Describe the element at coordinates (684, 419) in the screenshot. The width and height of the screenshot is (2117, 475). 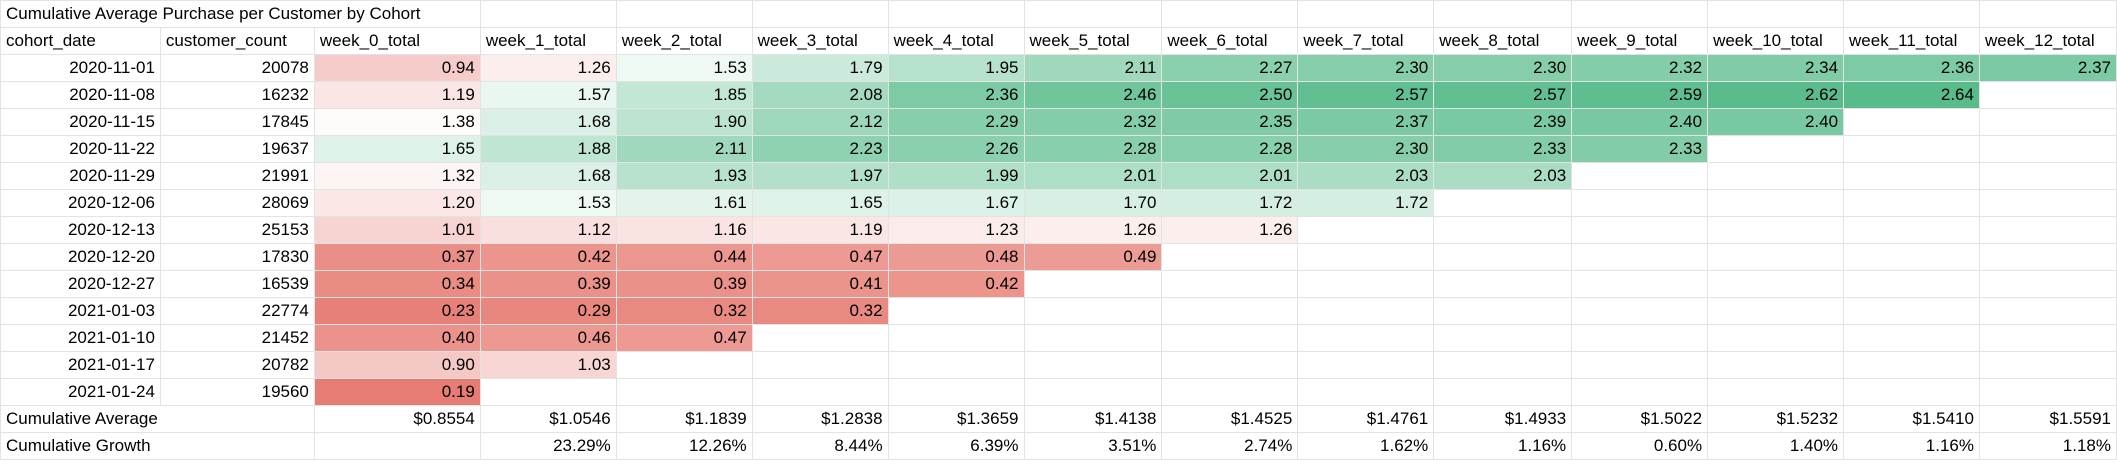
I see `summary-value-cell: $1.1839` at that location.